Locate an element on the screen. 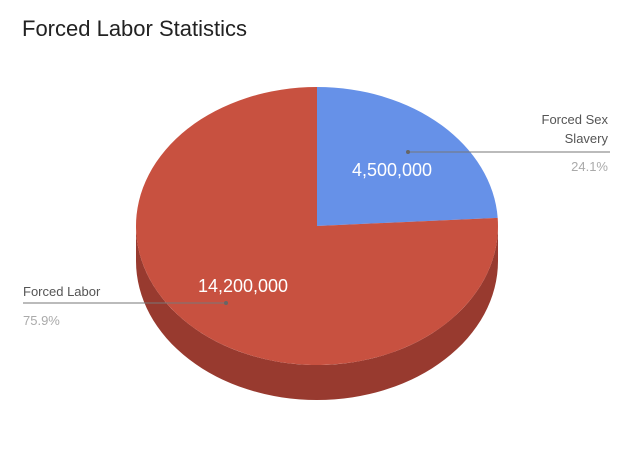  value-forced-sex-slavery: 4,500,000 is located at coordinates (392, 170).